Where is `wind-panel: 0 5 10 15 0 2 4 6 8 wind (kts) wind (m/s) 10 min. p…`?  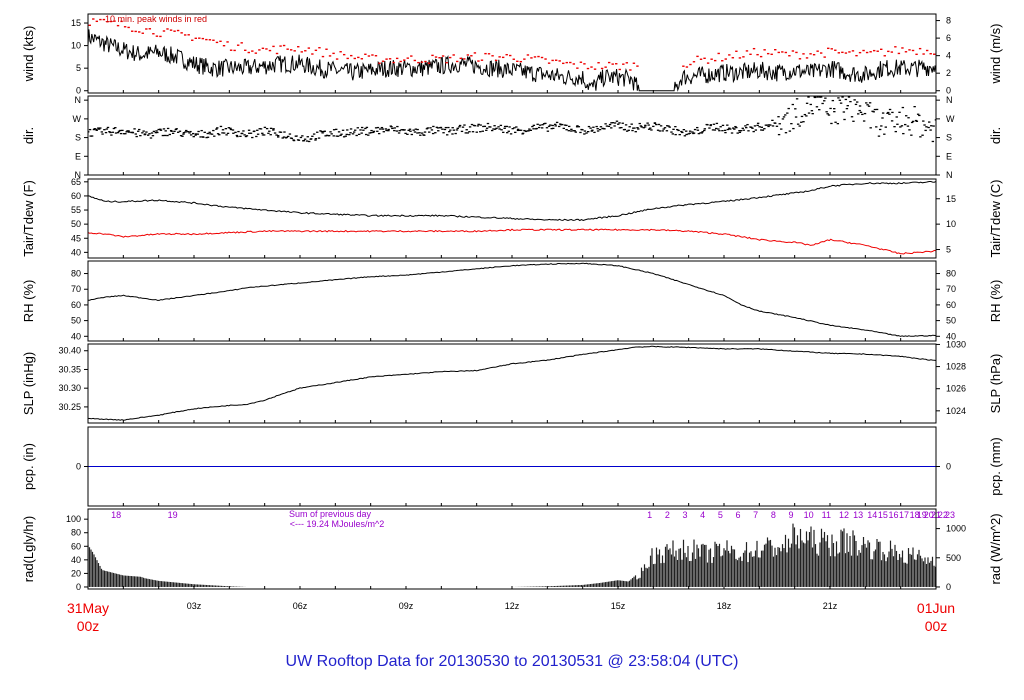
wind-panel: 0 5 10 15 0 2 4 6 8 wind (kts) wind (m/s) 10 min. p… is located at coordinates (512, 54).